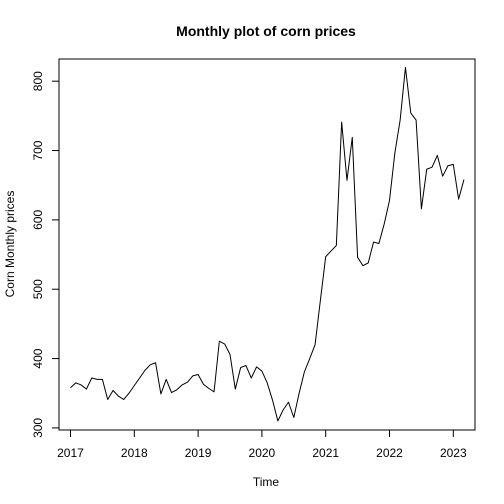 The width and height of the screenshot is (504, 504). Describe the element at coordinates (266, 31) in the screenshot. I see `chart-title: Monthly plot of corn prices` at that location.